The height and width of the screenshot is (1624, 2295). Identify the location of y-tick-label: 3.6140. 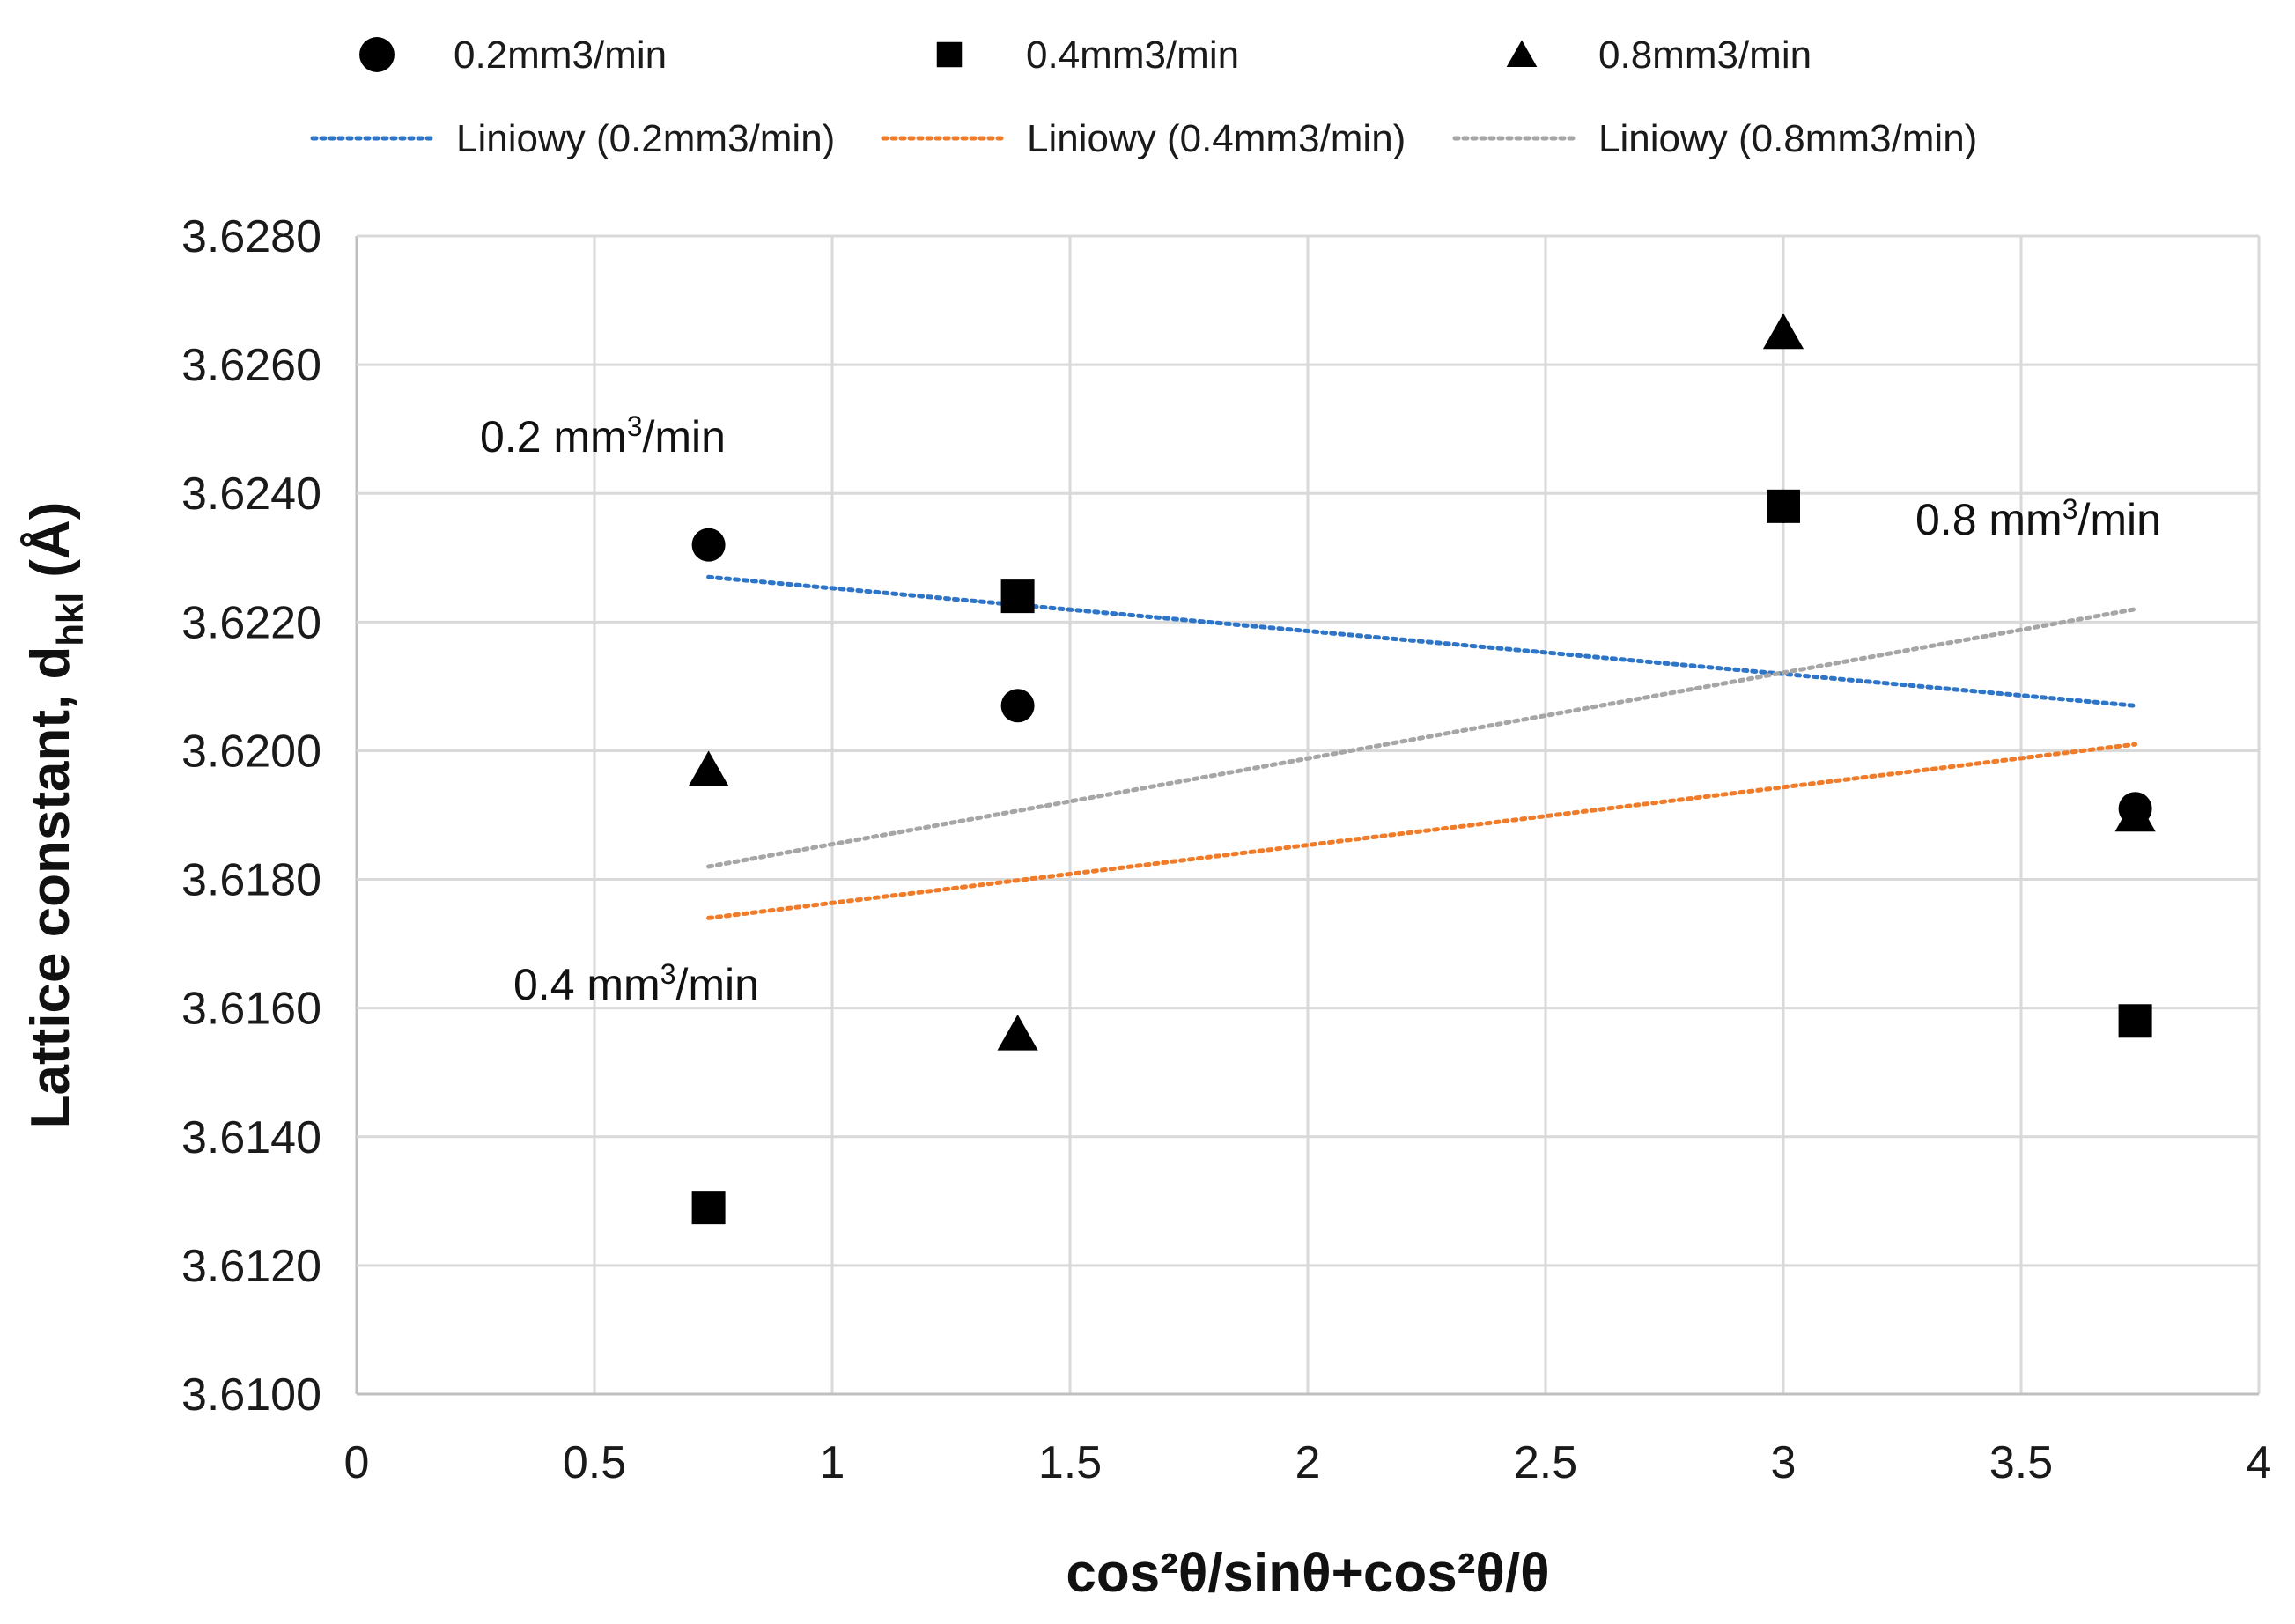
(251, 1137).